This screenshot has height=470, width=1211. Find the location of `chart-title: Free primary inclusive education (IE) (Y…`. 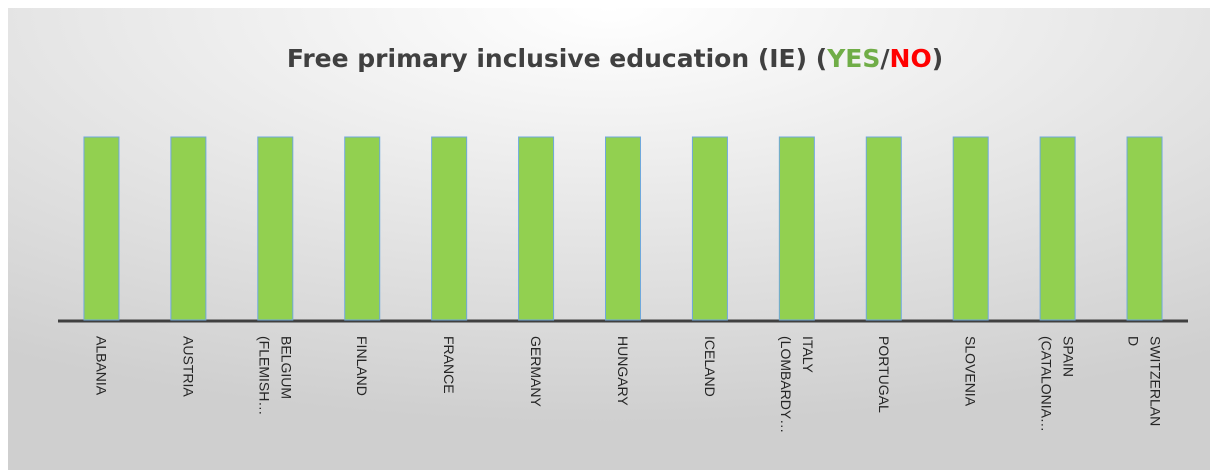

chart-title: Free primary inclusive education (IE) (Y… is located at coordinates (615, 58).